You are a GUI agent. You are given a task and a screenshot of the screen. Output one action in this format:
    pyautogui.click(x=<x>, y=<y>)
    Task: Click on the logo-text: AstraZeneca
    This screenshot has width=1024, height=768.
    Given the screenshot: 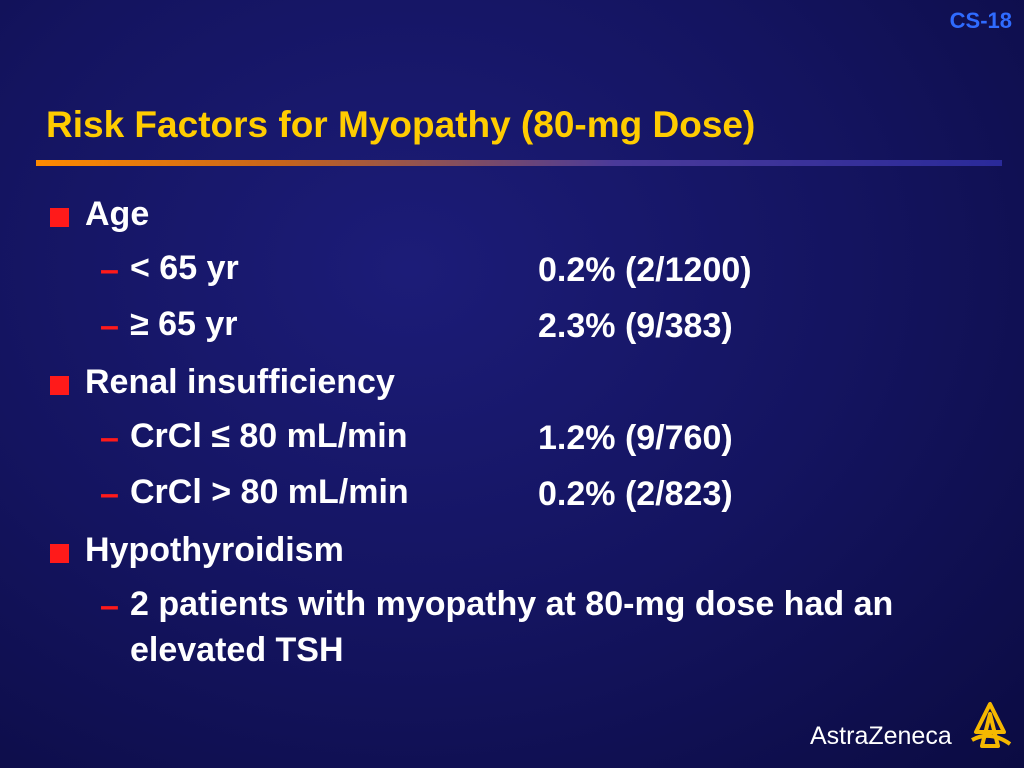 What is the action you would take?
    pyautogui.click(x=881, y=736)
    